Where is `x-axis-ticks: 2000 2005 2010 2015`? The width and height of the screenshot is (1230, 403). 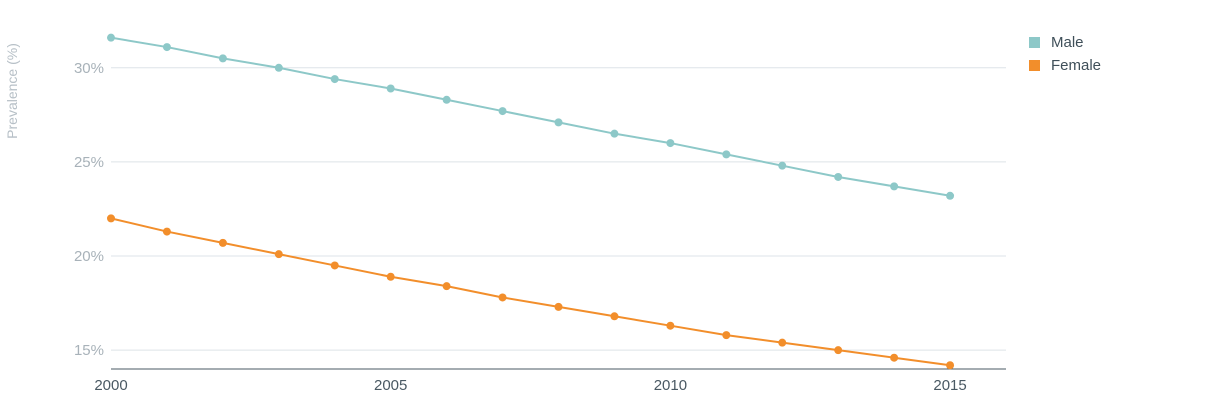 x-axis-ticks: 2000 2005 2010 2015 is located at coordinates (530, 385).